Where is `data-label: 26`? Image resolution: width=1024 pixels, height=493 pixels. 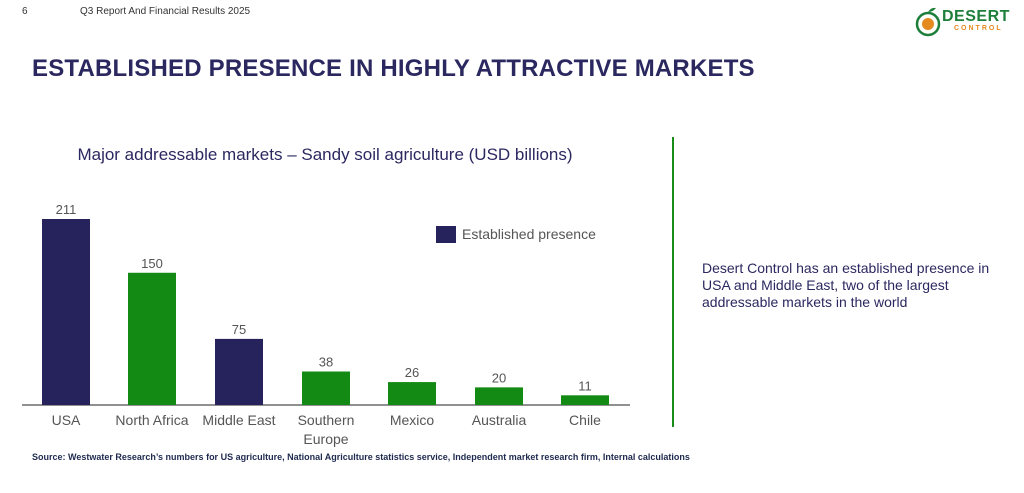
data-label: 26 is located at coordinates (412, 372).